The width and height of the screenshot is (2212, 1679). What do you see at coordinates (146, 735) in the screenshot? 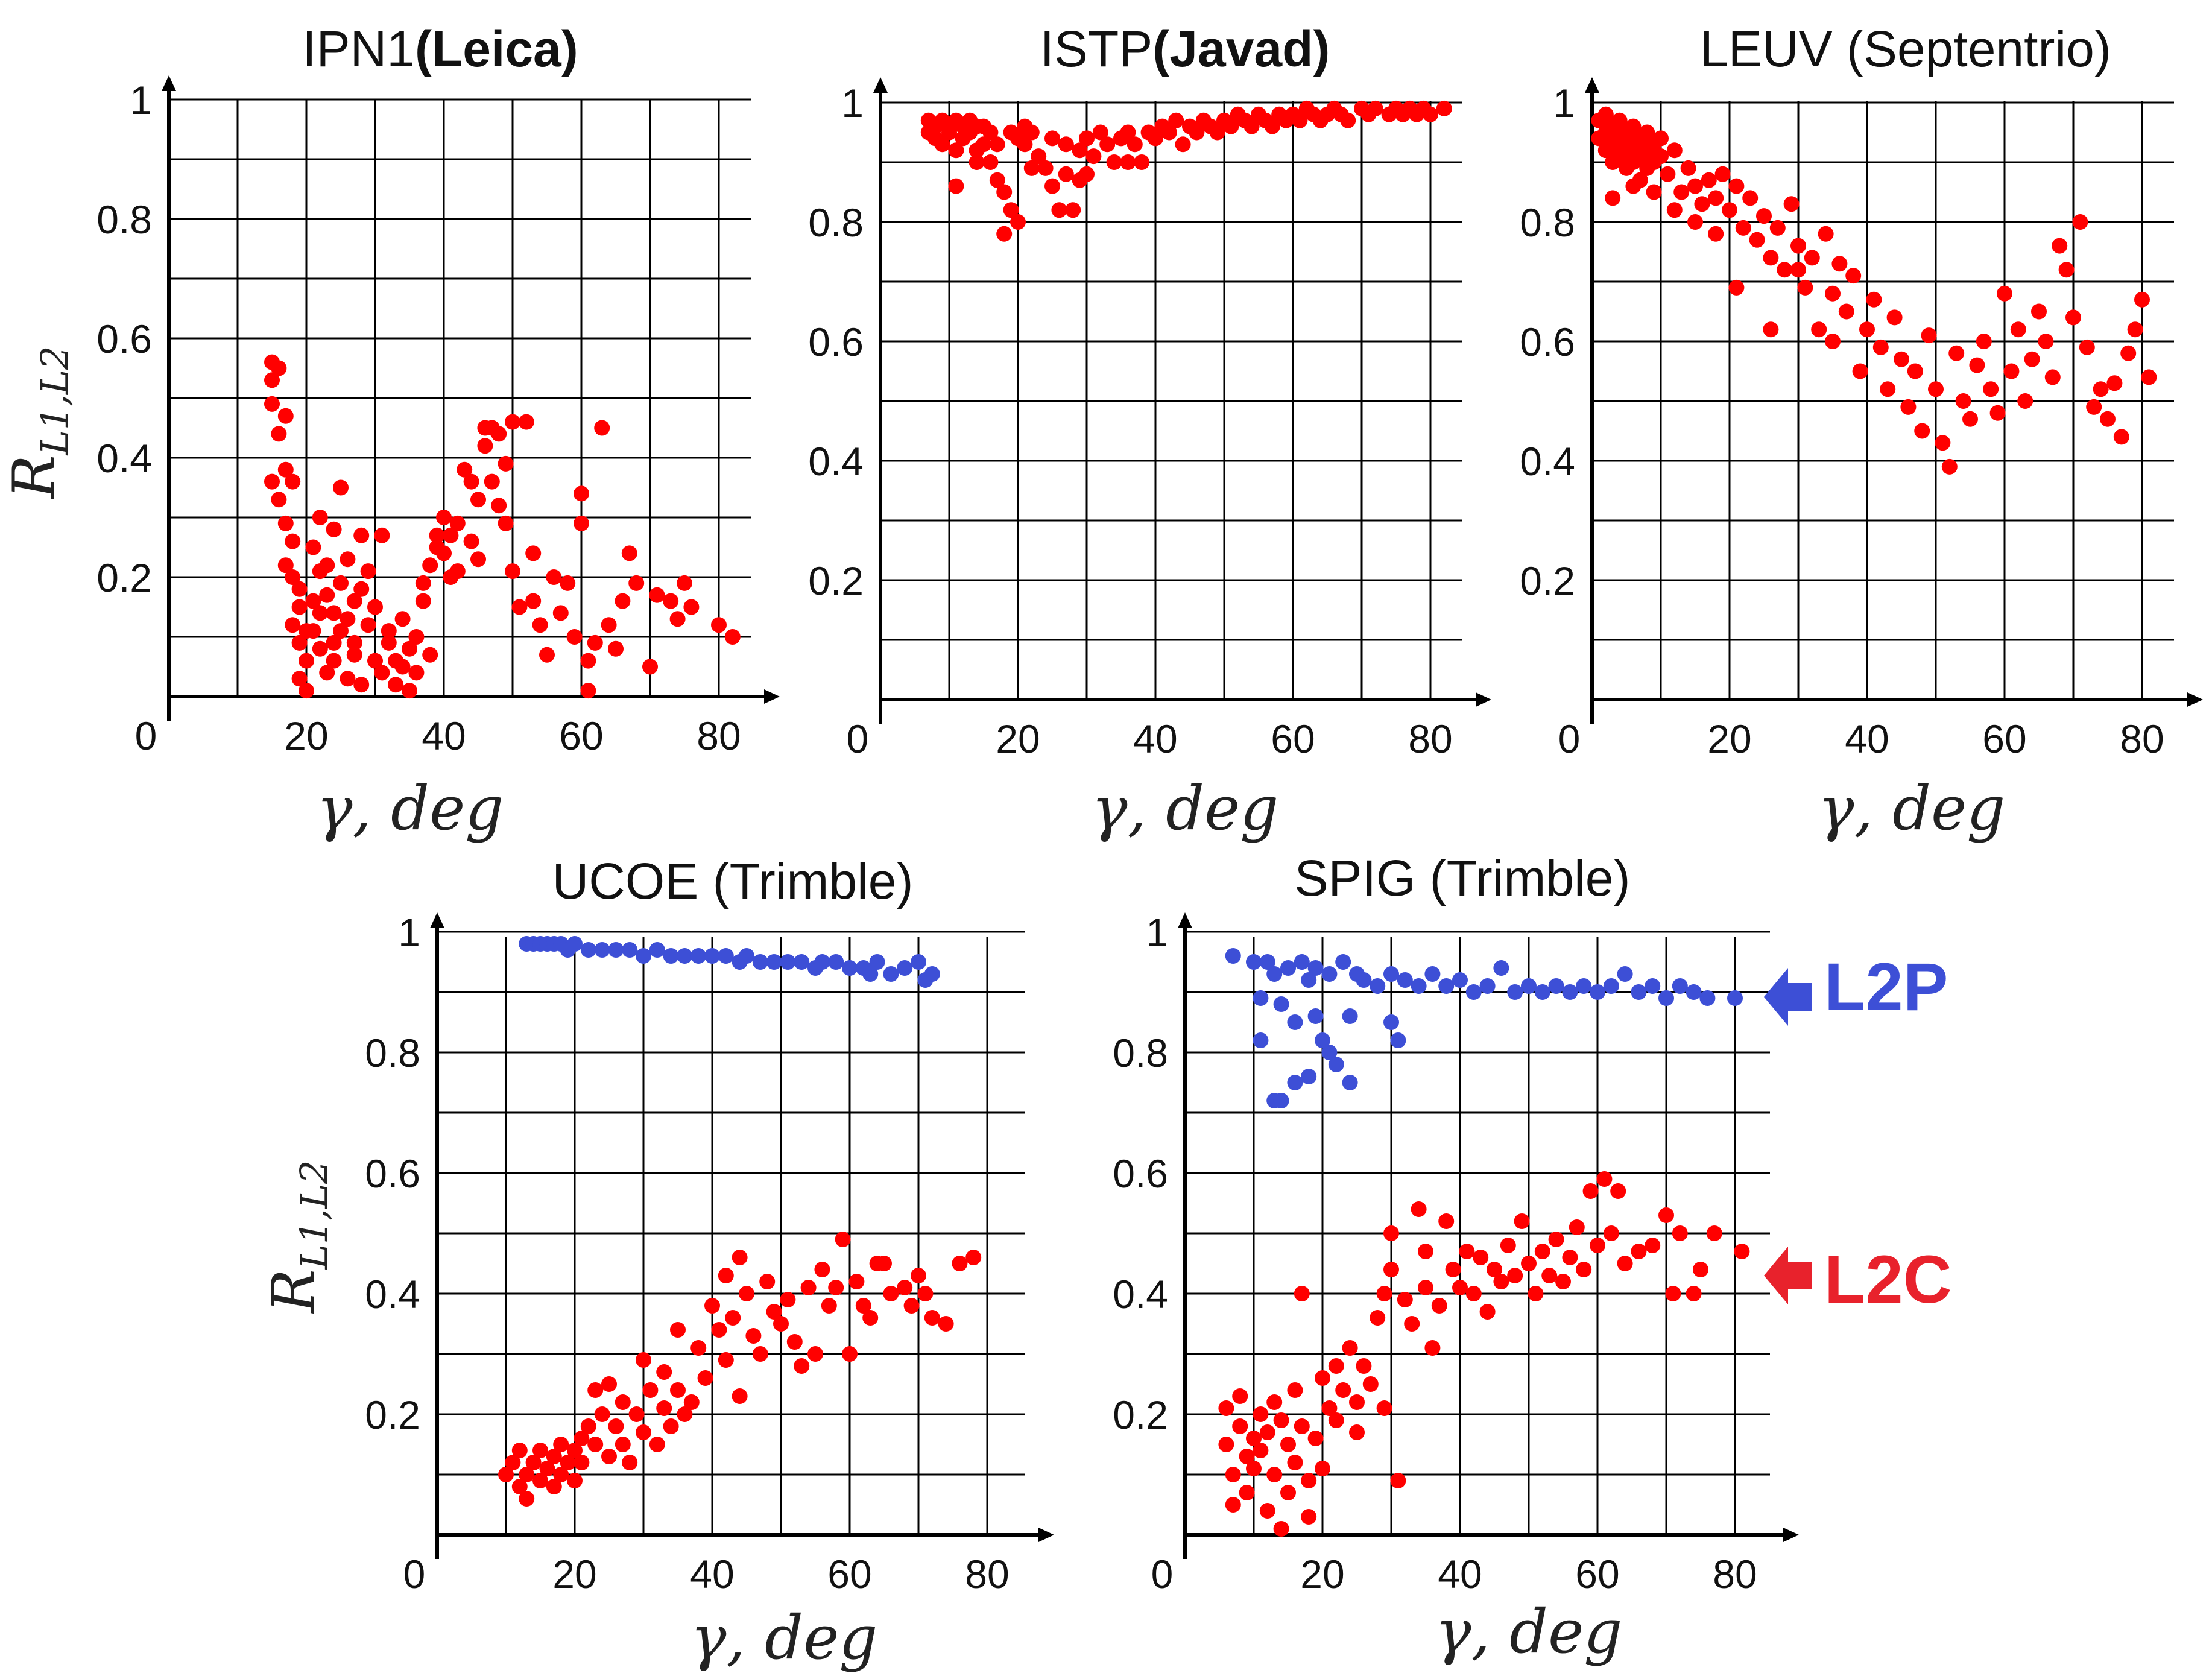
I see `x-tick-label: 0` at bounding box center [146, 735].